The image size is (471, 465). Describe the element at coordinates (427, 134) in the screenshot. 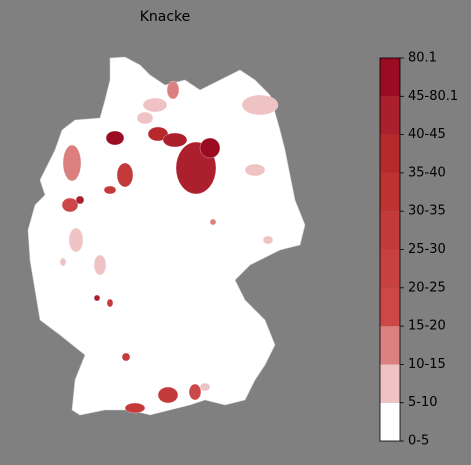

I see `colorbar-label: 40-45` at that location.